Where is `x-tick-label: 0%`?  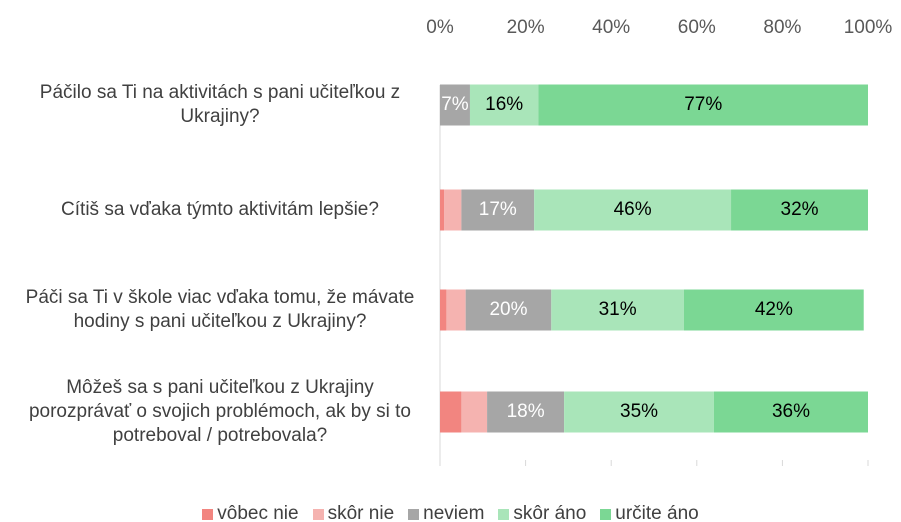 x-tick-label: 0% is located at coordinates (440, 27).